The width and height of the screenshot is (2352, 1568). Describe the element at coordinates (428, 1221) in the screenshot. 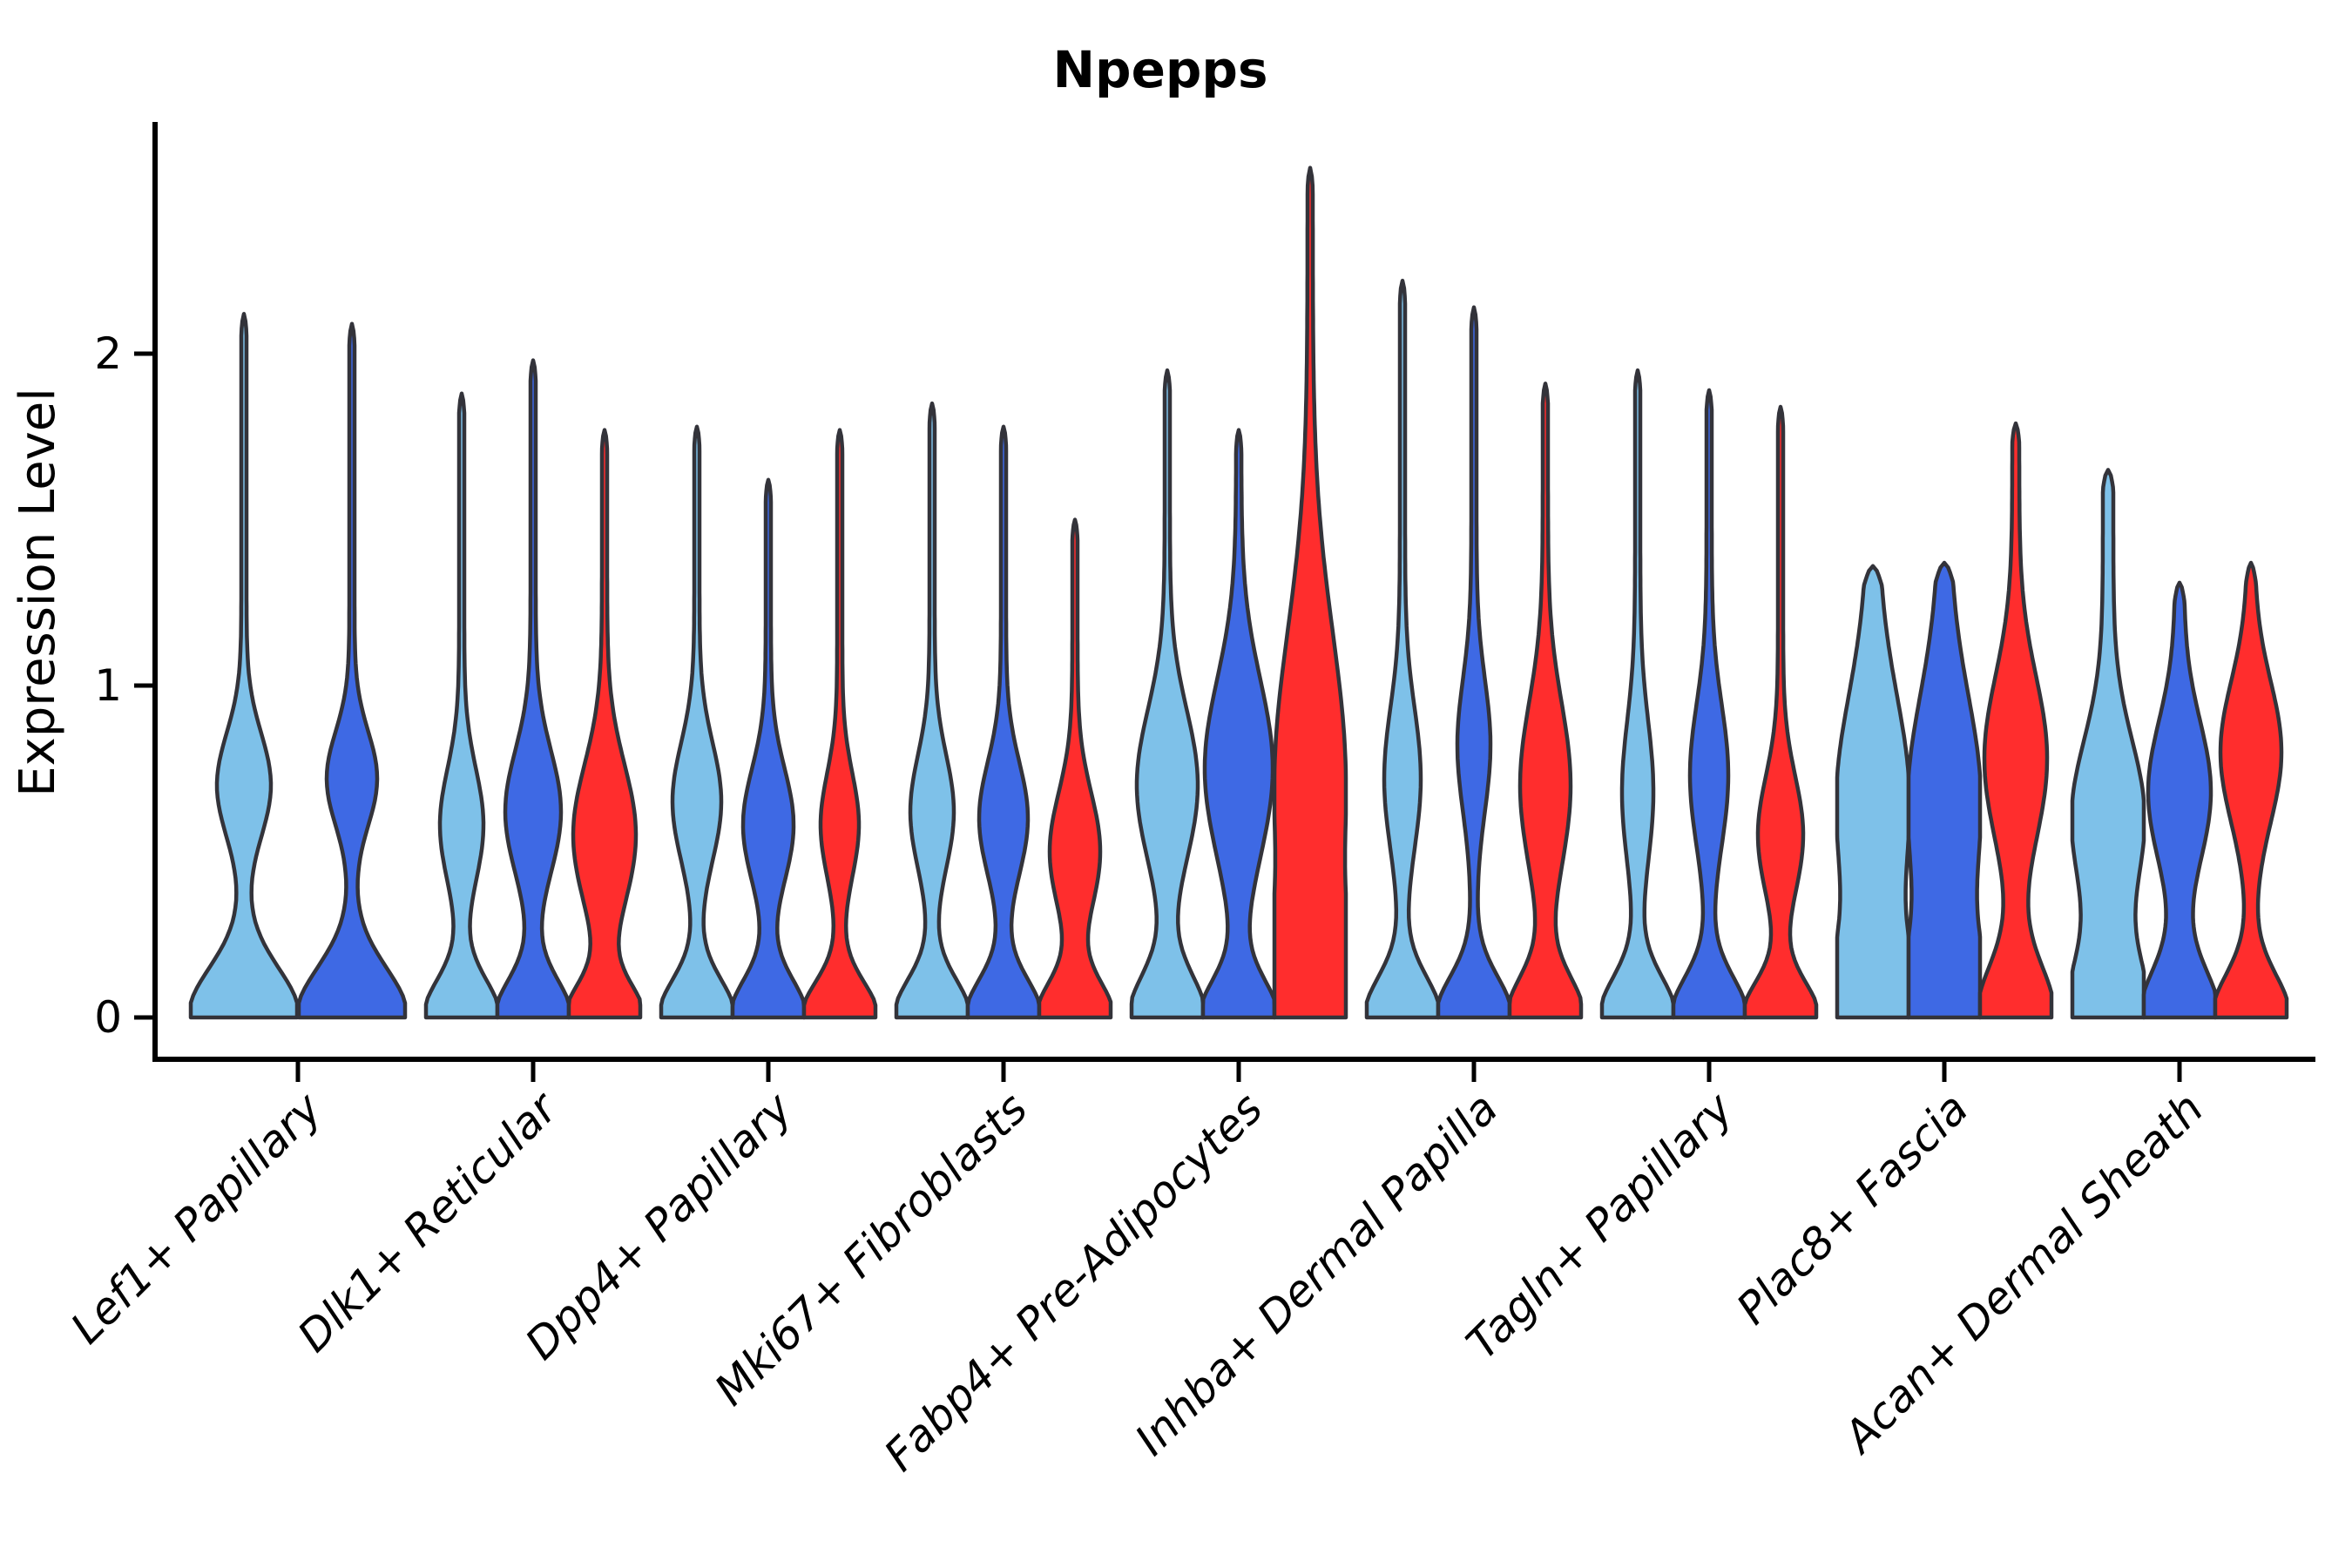

I see `x-tick-label: Dlk1+ Reticular` at that location.